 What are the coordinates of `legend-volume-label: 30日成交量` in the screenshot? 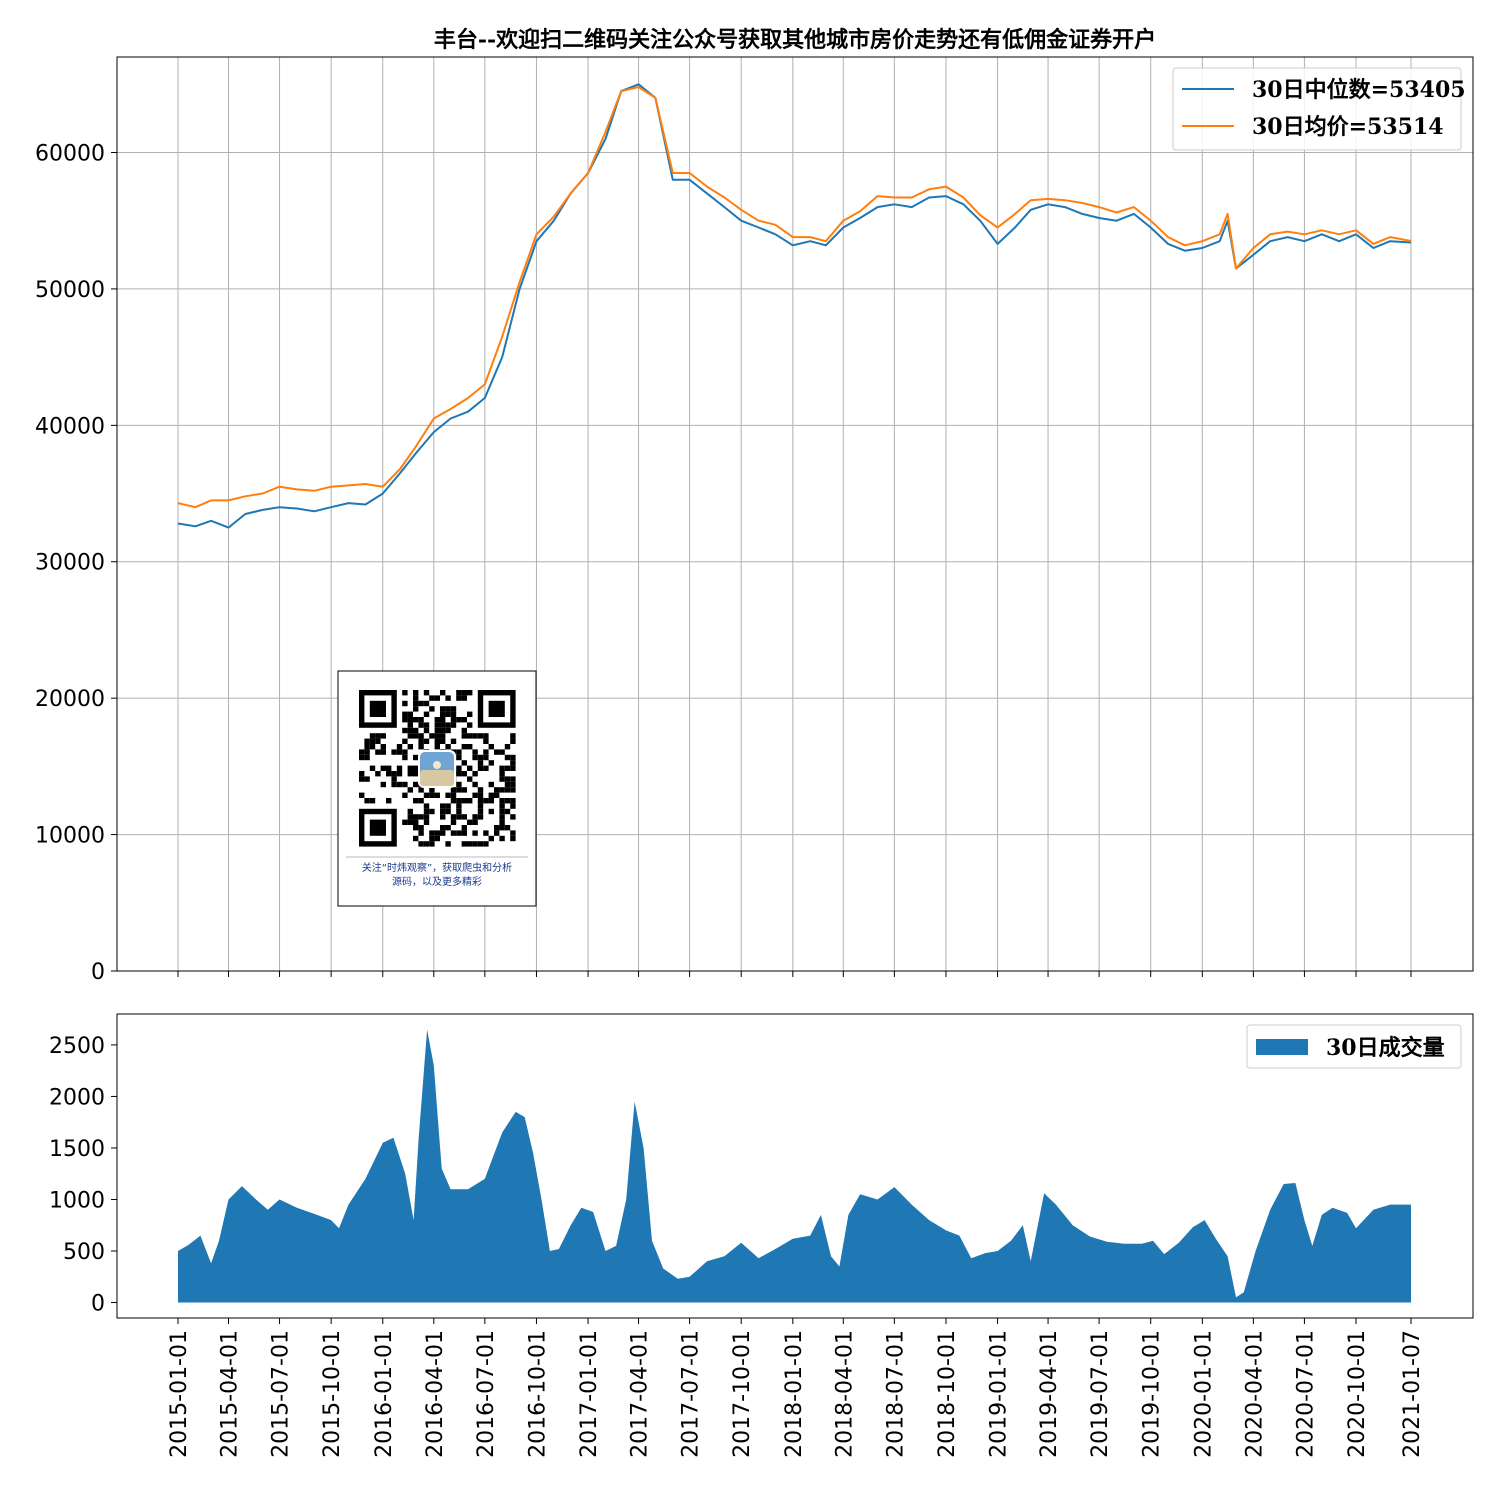 It's located at (1385, 1048).